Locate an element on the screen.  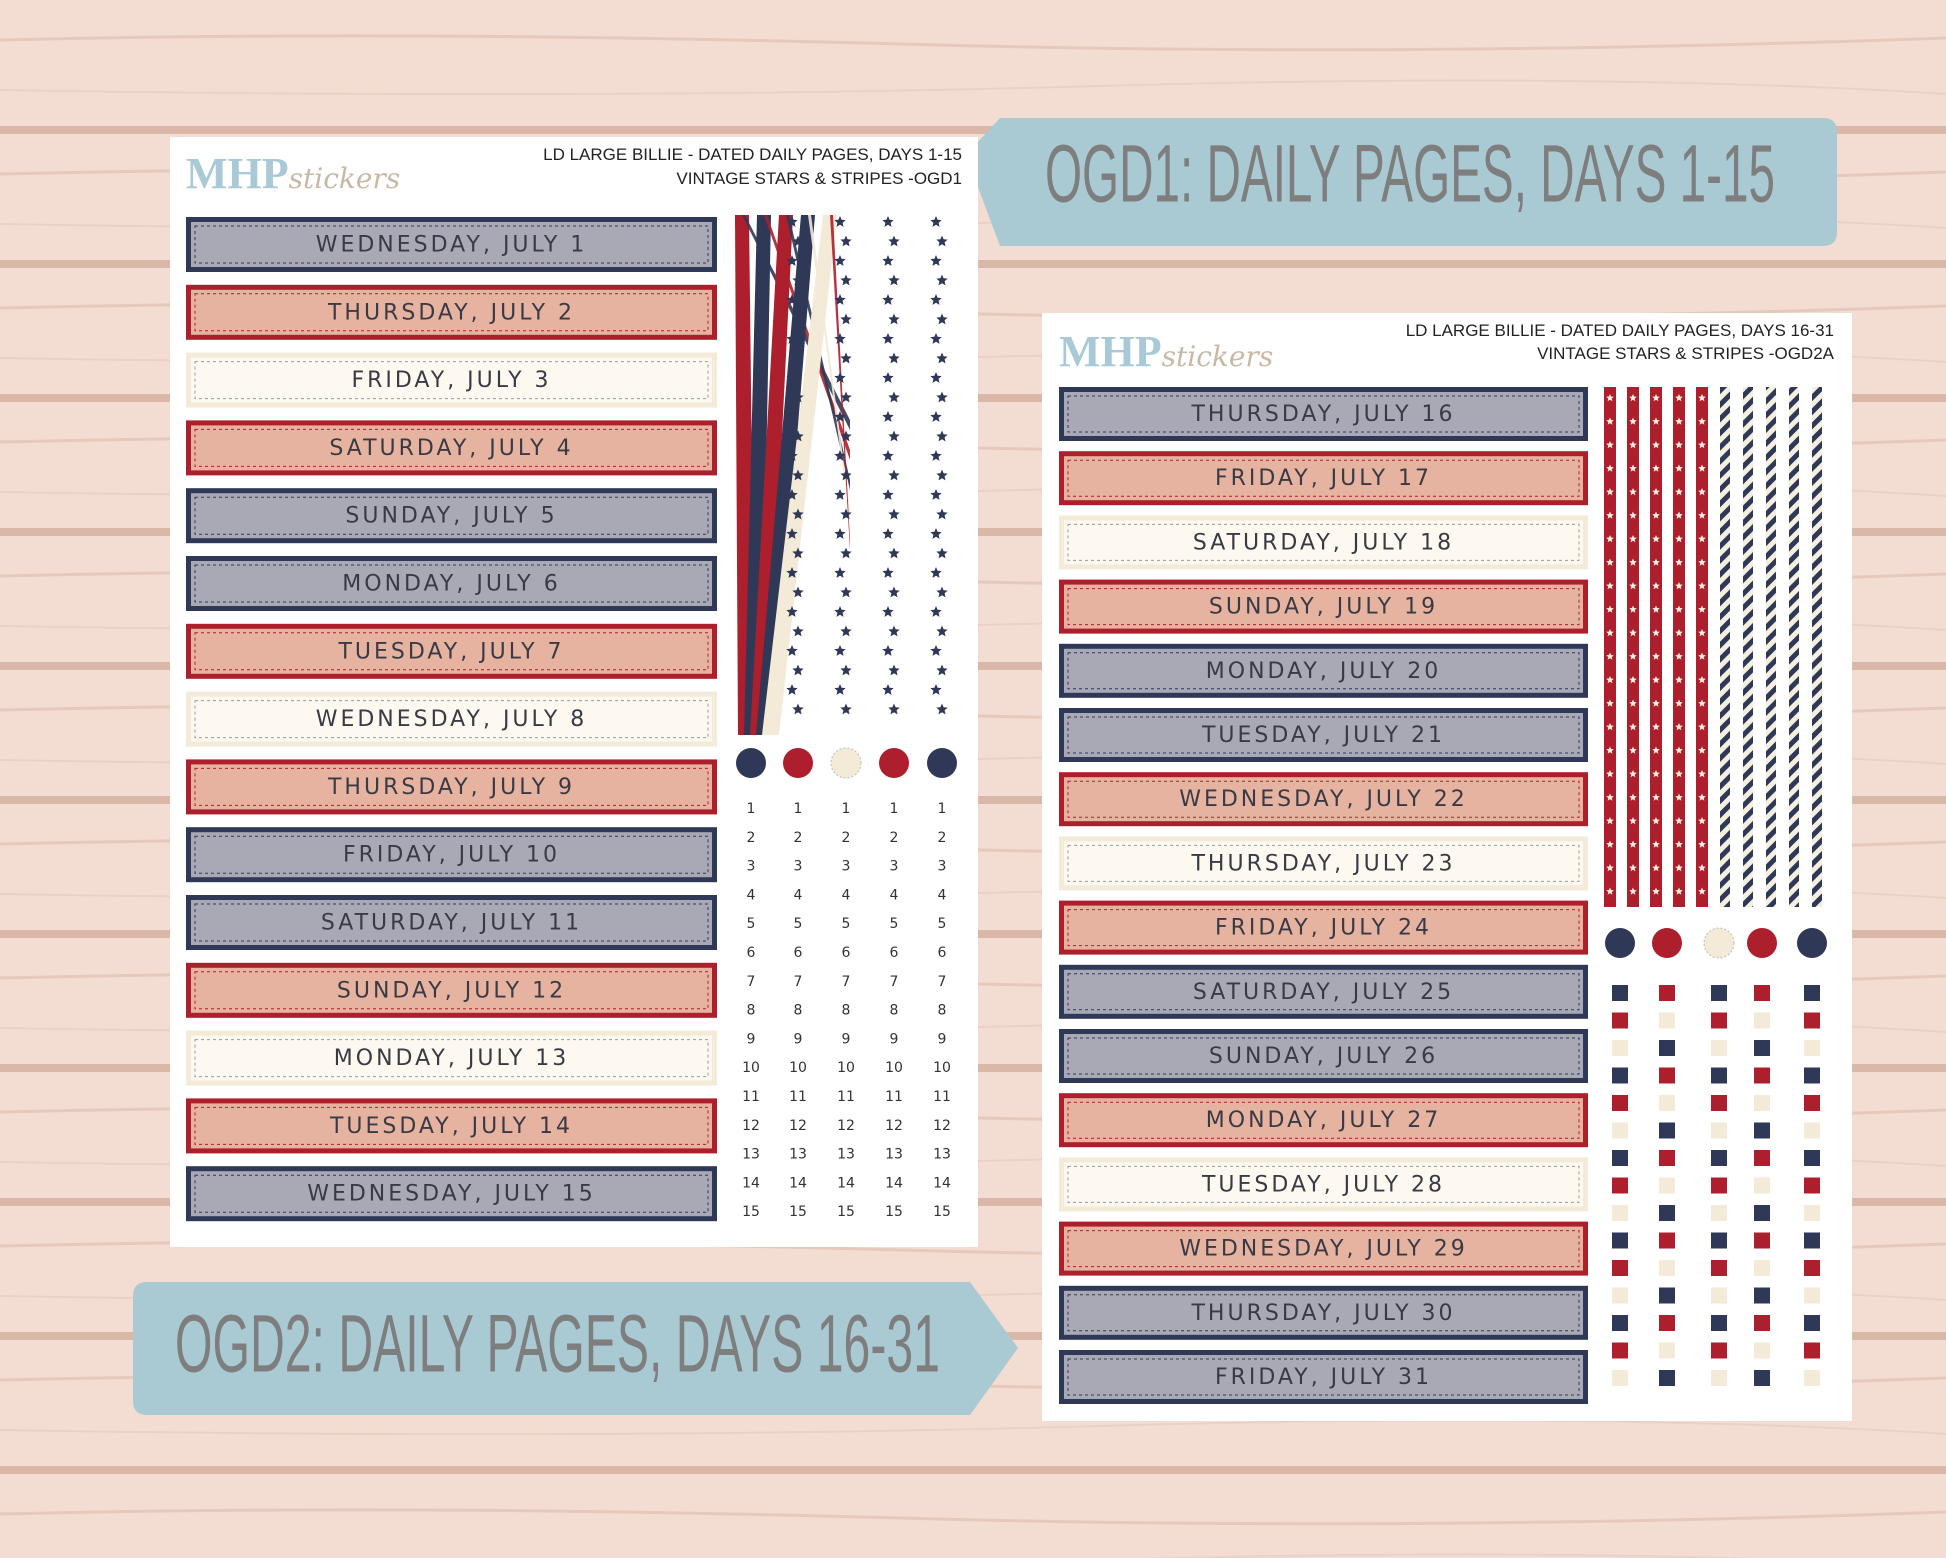
label-text: MONDAY, JULY 20 is located at coordinates (1323, 671).